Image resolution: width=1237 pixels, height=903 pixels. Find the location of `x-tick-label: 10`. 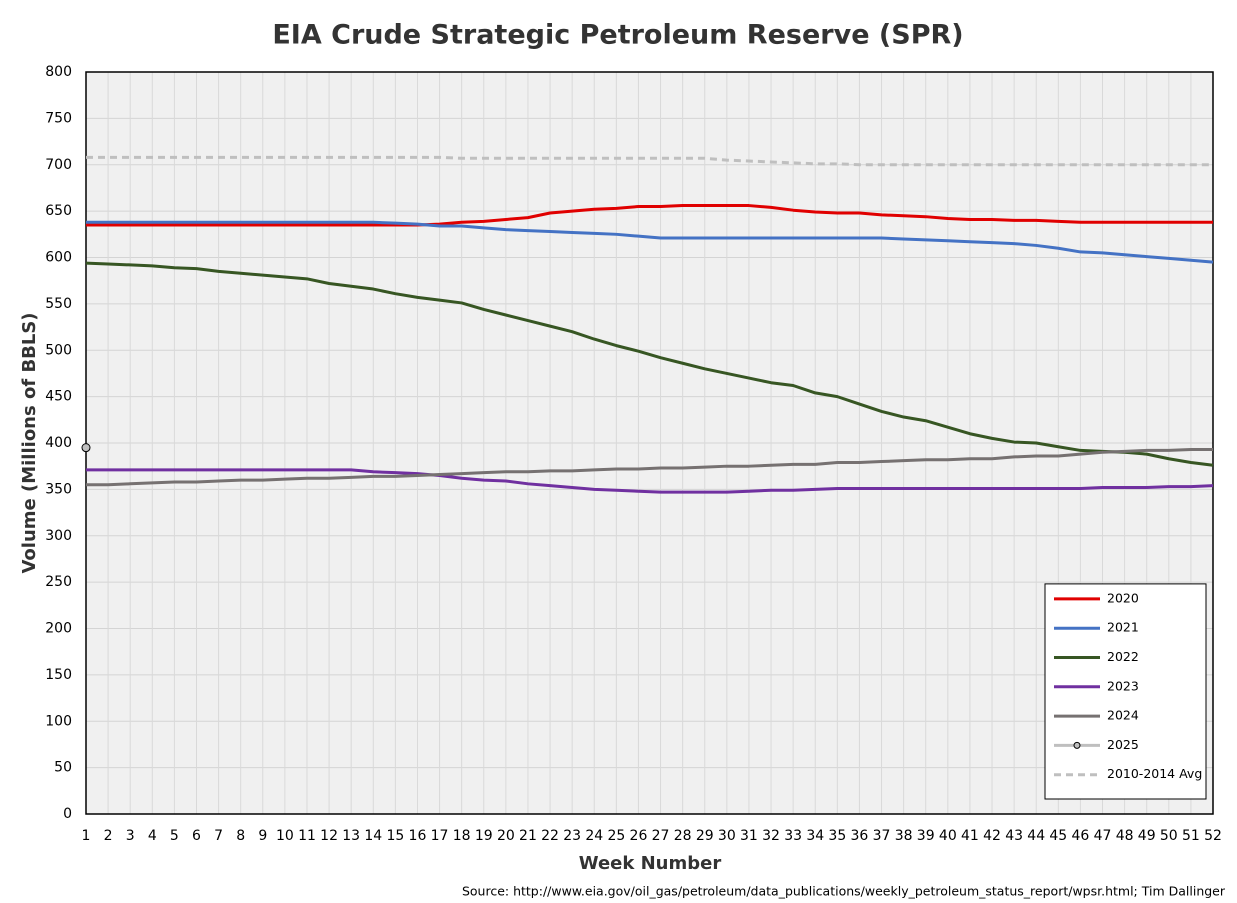

x-tick-label: 10 is located at coordinates (285, 836).